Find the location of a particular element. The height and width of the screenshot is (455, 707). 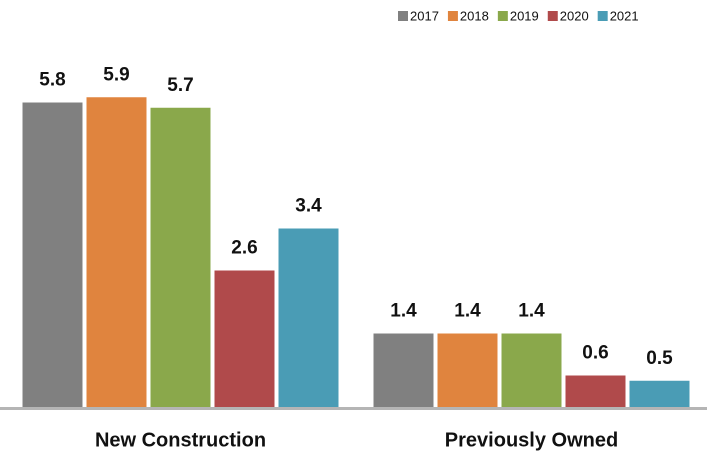

legend-label: 2021 is located at coordinates (624, 15).